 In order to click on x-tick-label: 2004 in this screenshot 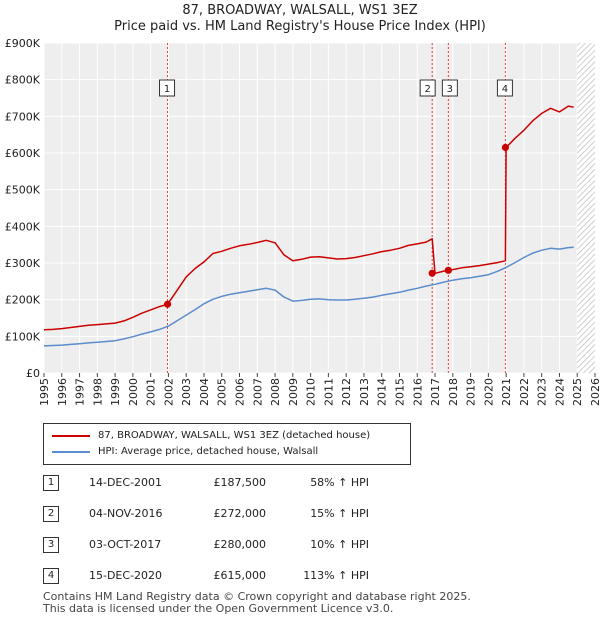, I will do `click(204, 392)`.